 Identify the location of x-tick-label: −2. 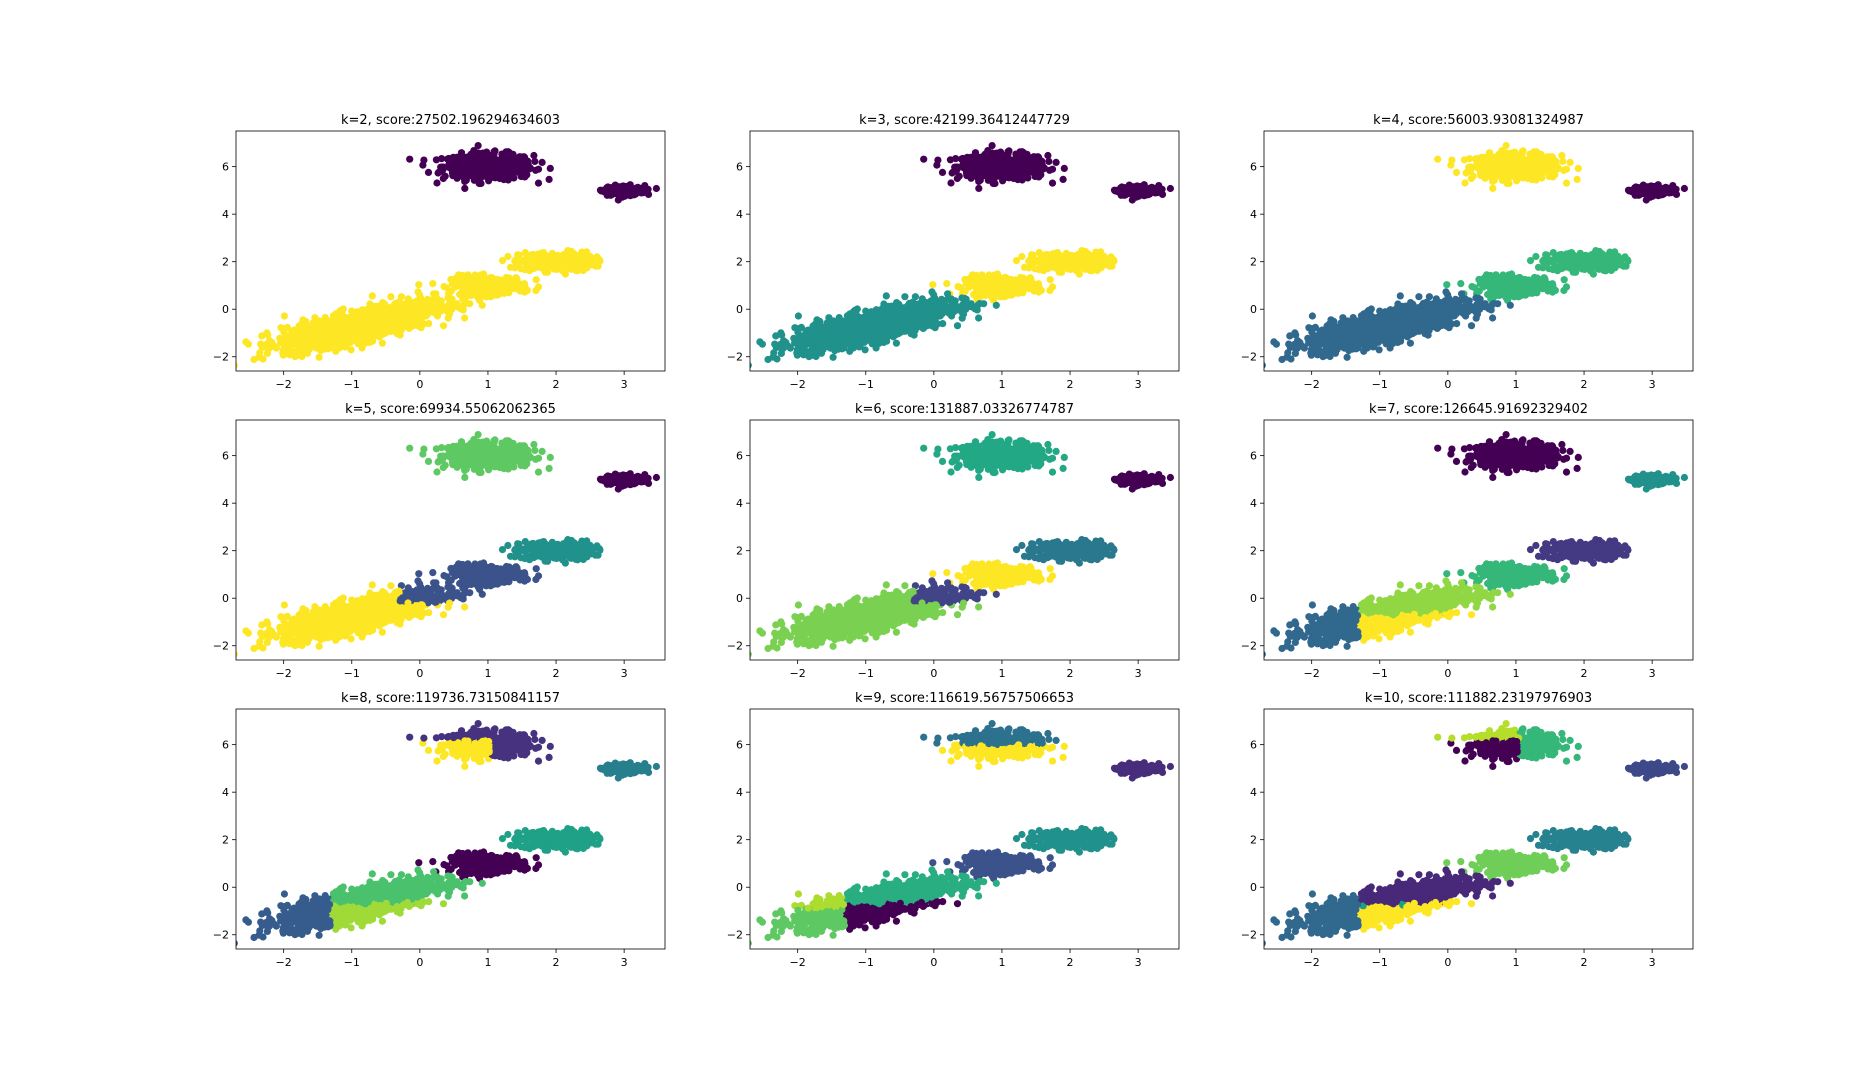
(284, 384).